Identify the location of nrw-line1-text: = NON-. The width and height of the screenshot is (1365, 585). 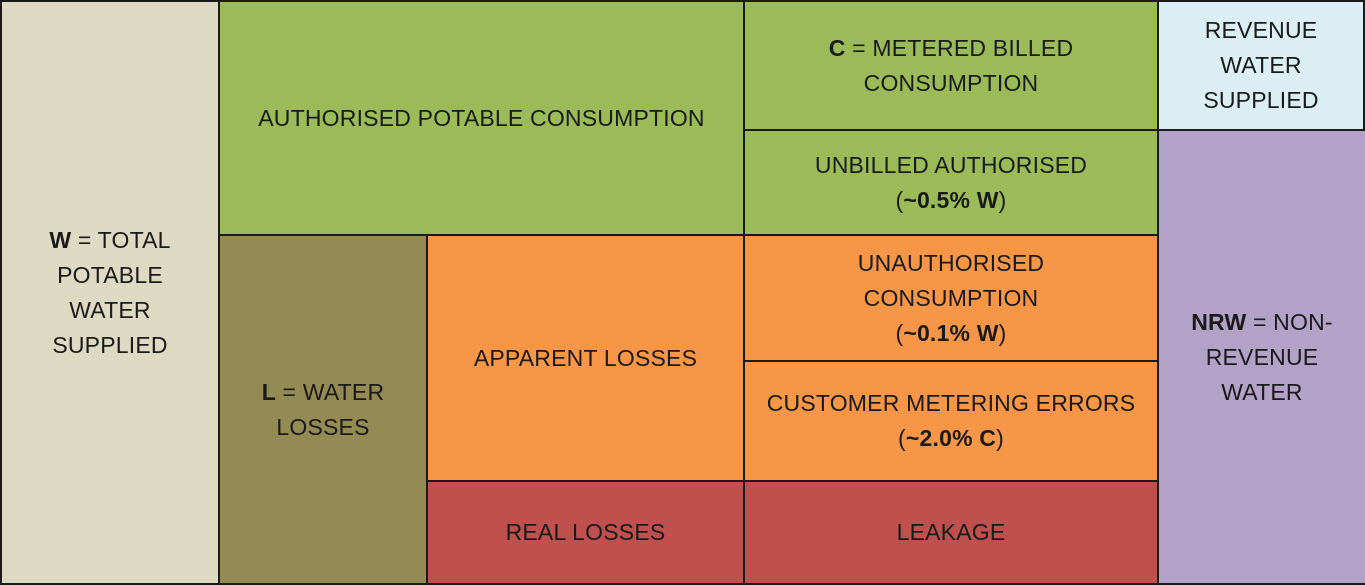
(1289, 321).